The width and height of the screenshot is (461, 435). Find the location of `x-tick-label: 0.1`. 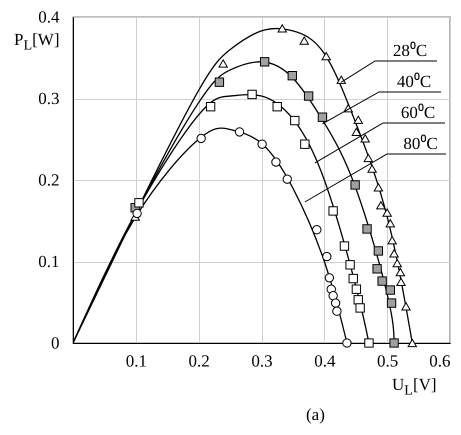

x-tick-label: 0.1 is located at coordinates (136, 361).